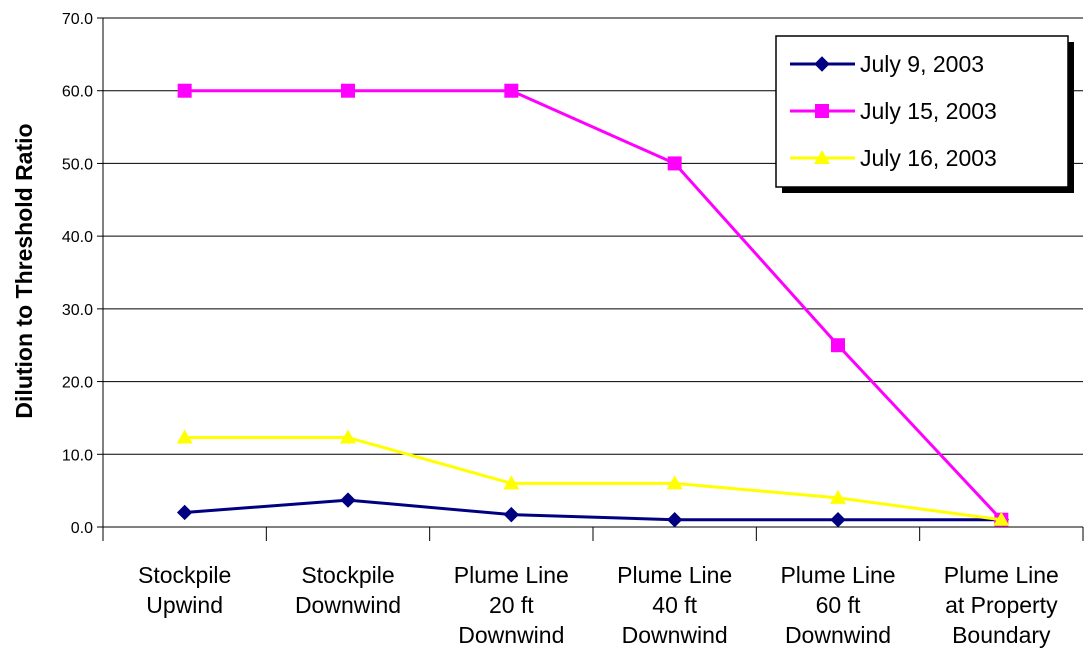 The height and width of the screenshot is (658, 1090). Describe the element at coordinates (24, 270) in the screenshot. I see `y-axis-label: Dilution to Threshold Ratio` at that location.